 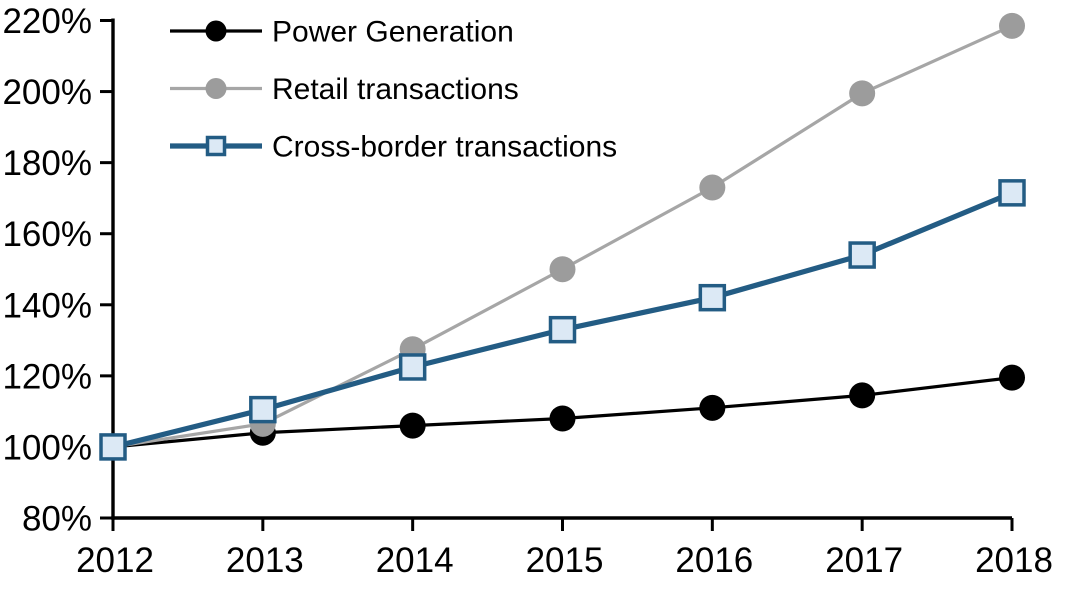 What do you see at coordinates (565, 560) in the screenshot?
I see `x-tick-label: 2015` at bounding box center [565, 560].